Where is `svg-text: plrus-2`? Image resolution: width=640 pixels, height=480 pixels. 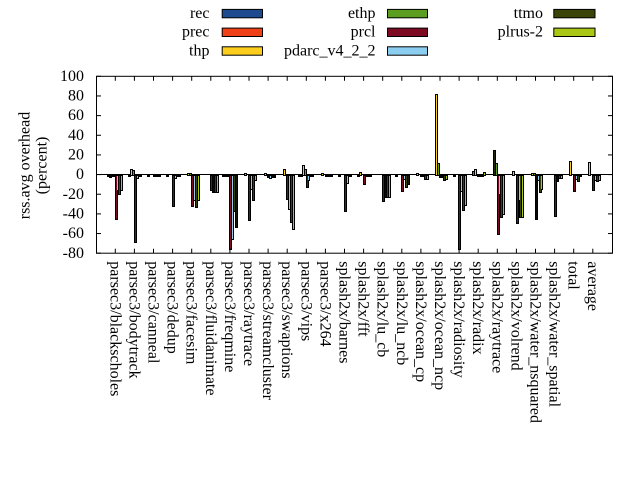
svg-text: plrus-2 is located at coordinates (520, 32).